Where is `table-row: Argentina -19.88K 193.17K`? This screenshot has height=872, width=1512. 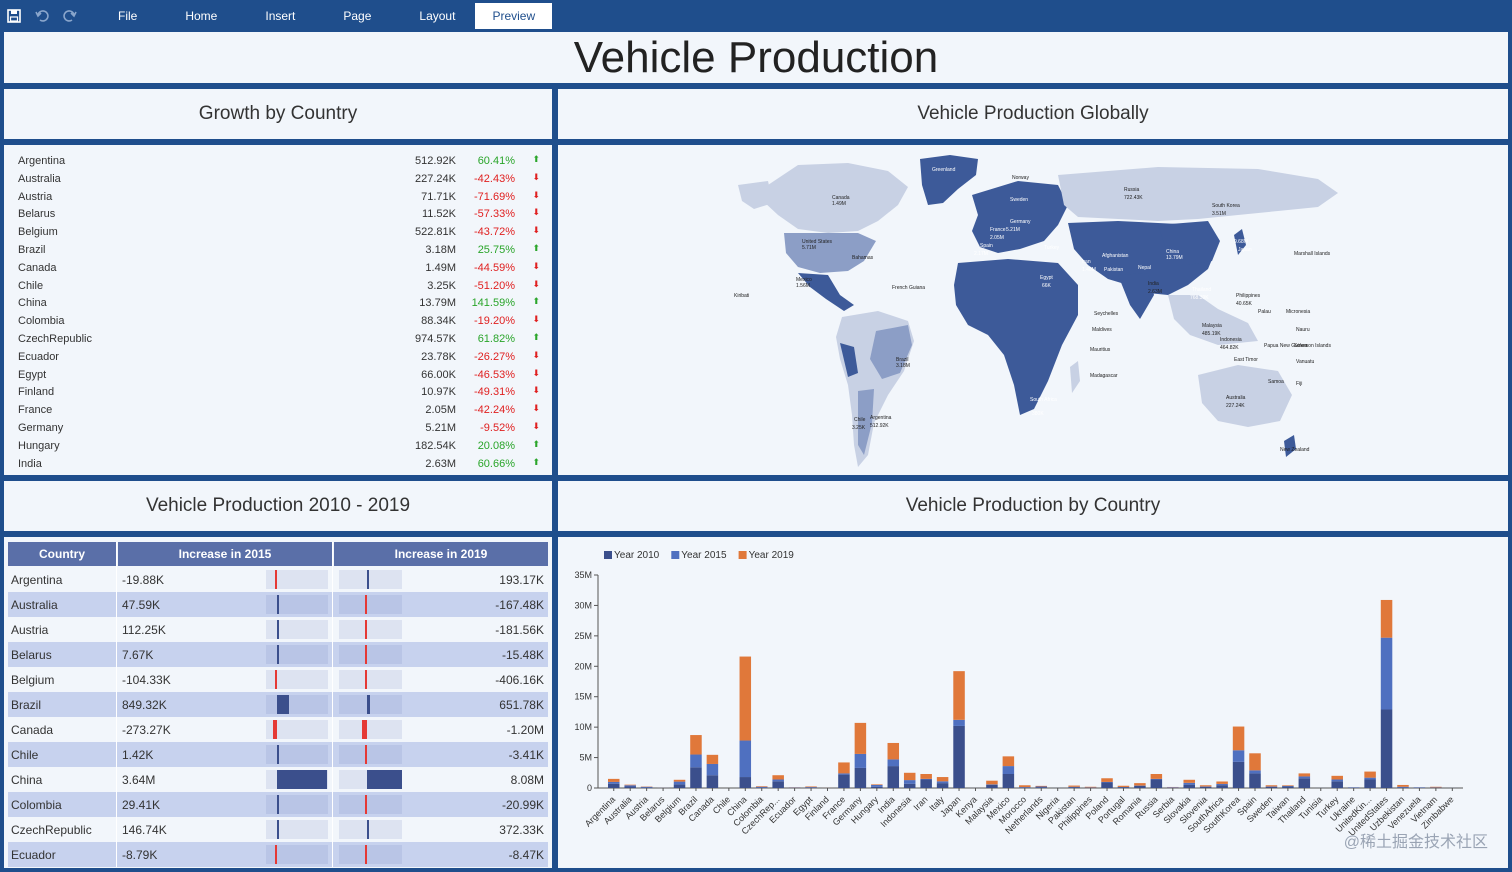
table-row: Argentina -19.88K 193.17K is located at coordinates (278, 579).